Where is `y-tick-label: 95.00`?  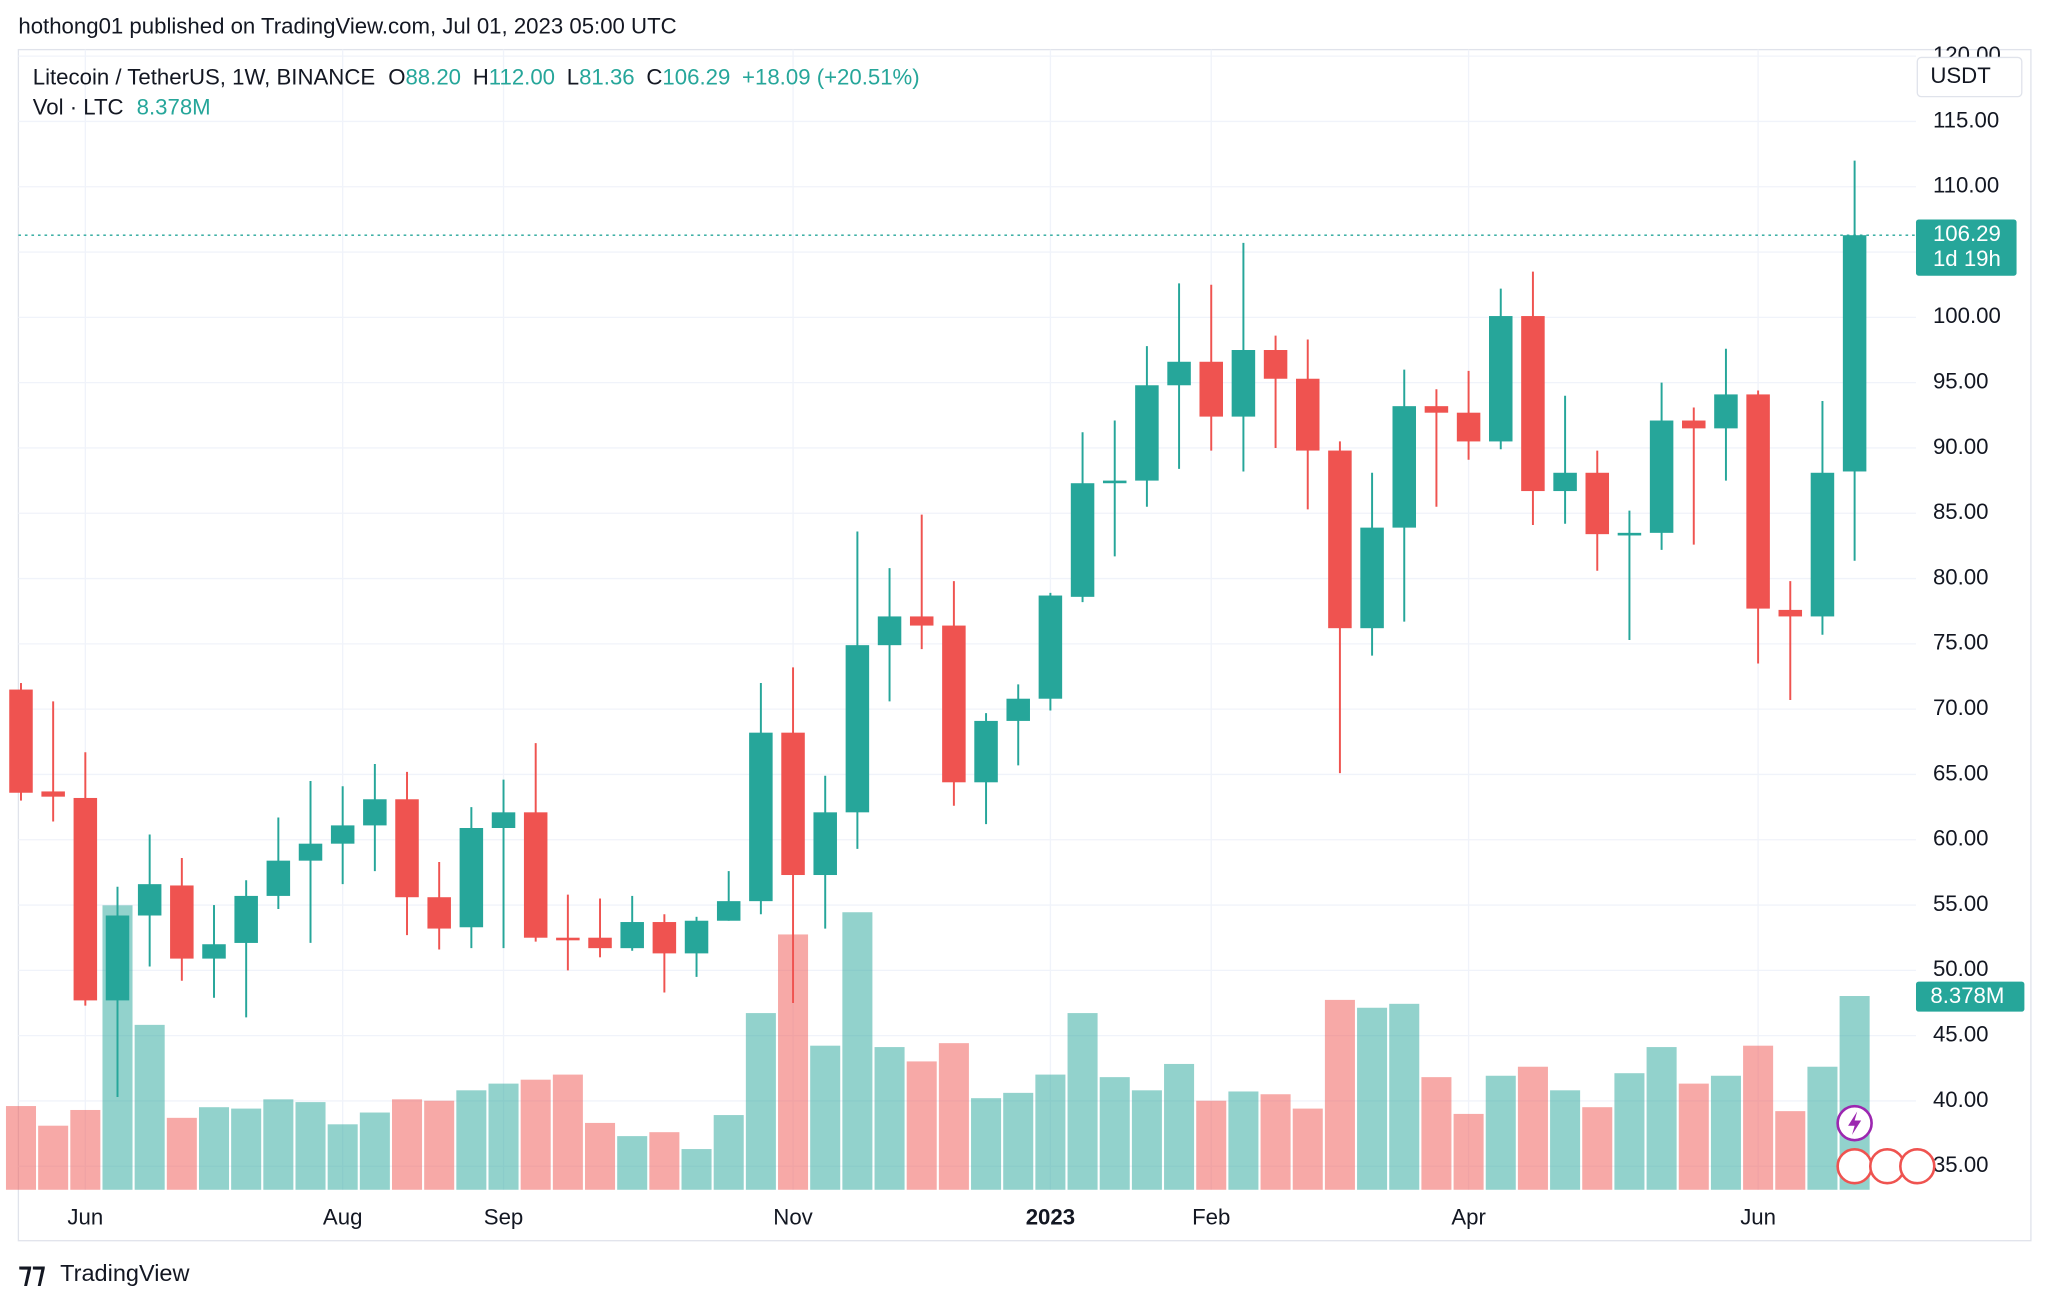 y-tick-label: 95.00 is located at coordinates (1961, 381).